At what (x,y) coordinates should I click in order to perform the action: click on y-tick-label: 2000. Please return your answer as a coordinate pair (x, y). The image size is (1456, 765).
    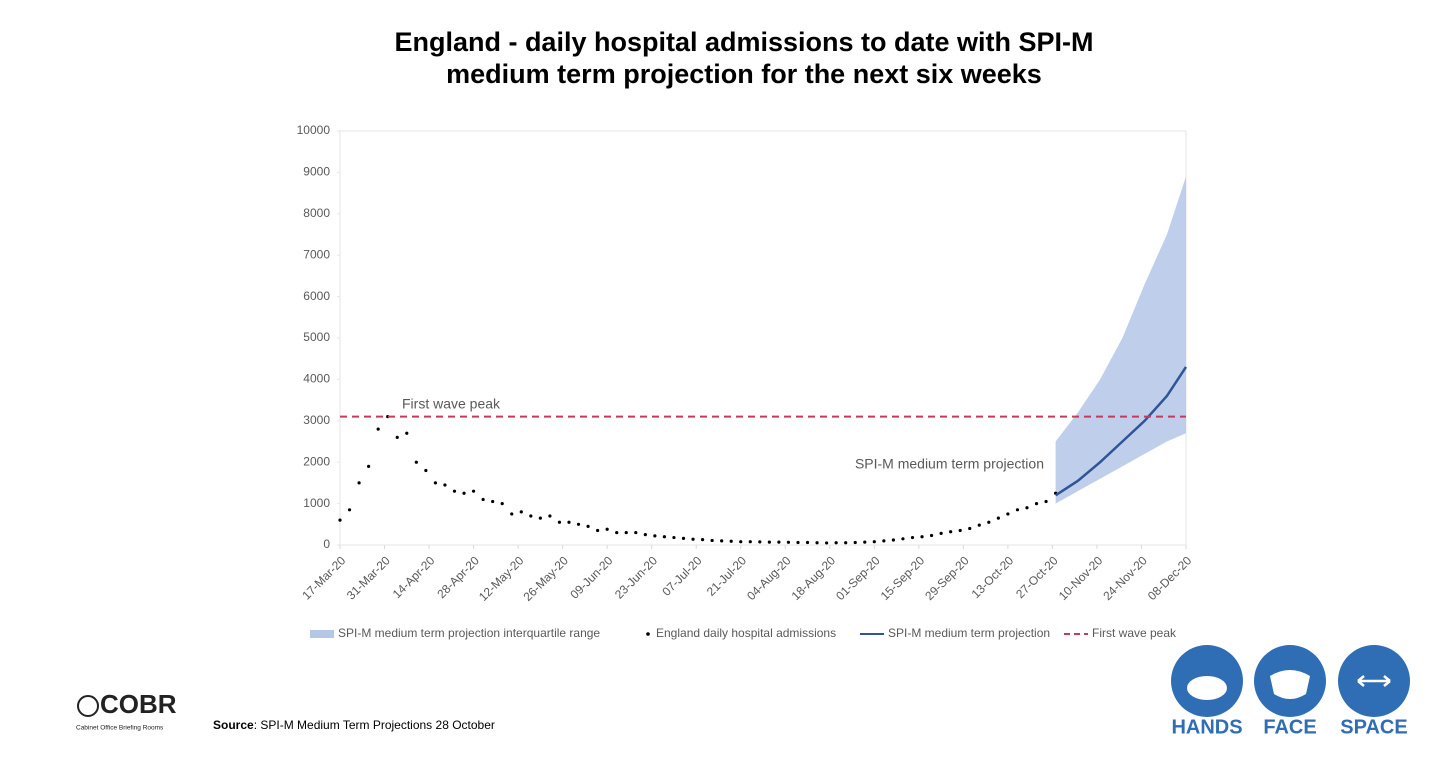
    Looking at the image, I should click on (316, 461).